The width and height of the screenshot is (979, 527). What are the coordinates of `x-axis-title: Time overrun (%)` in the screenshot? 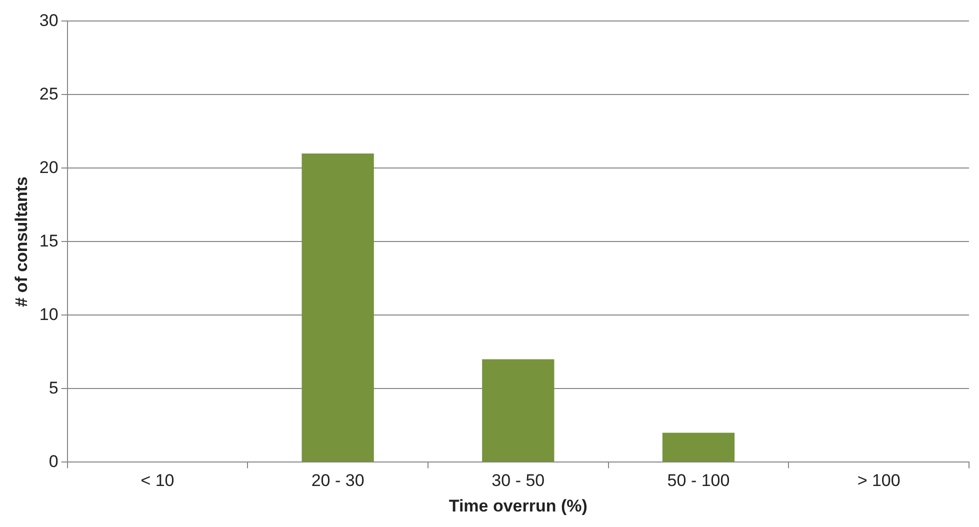 It's located at (518, 506).